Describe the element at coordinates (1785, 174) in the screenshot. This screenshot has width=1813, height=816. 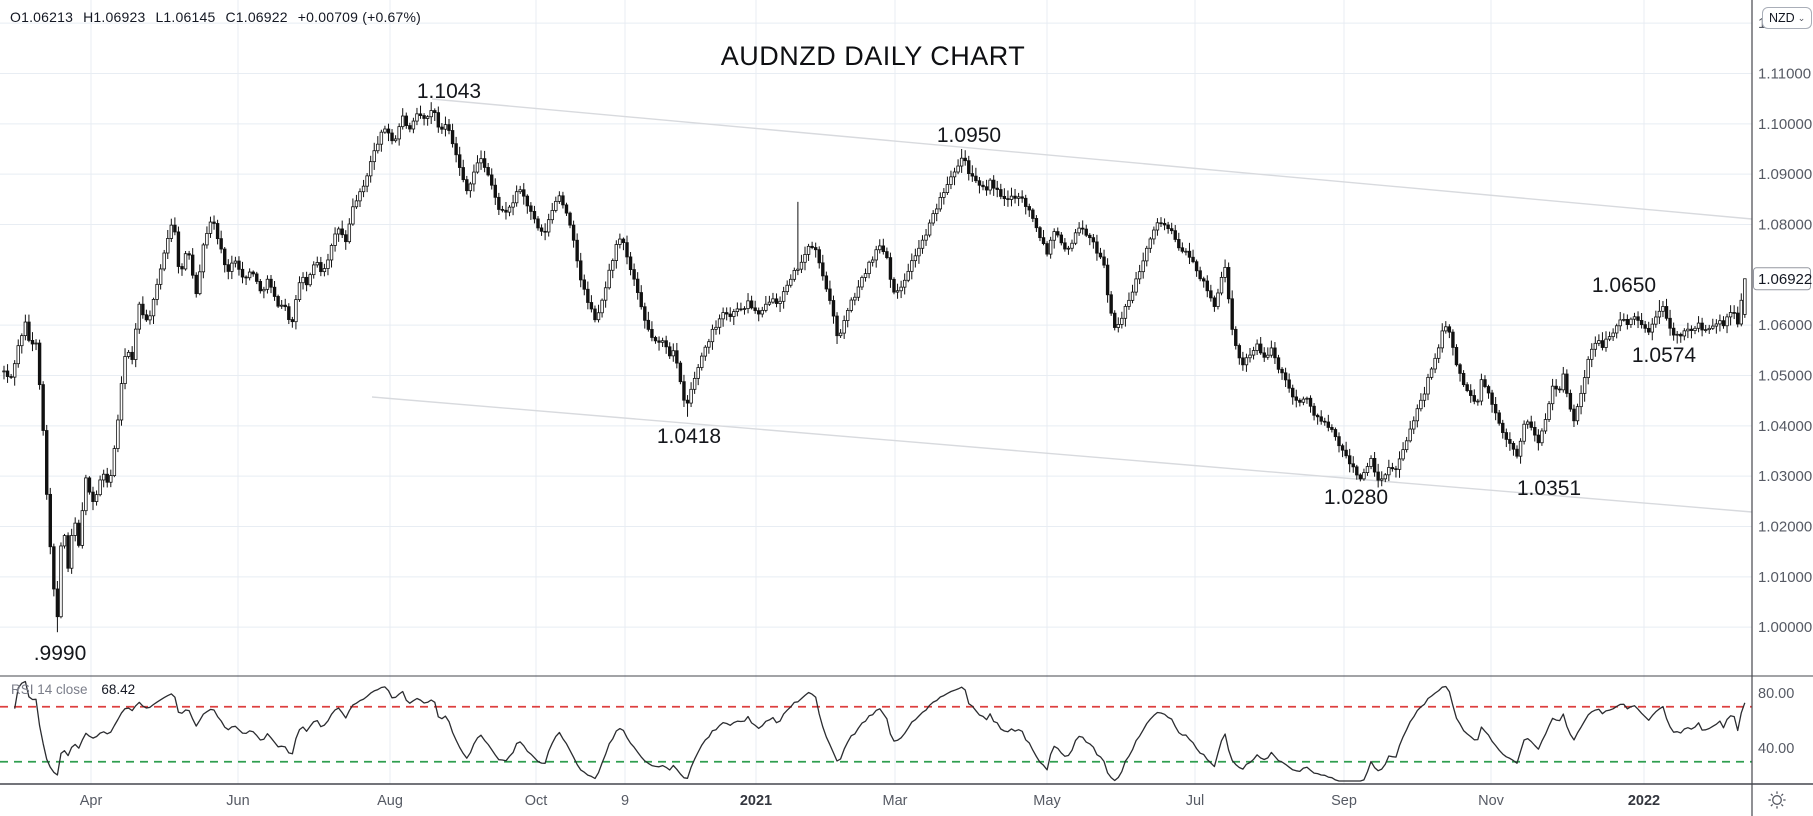
I see `price-axis-label: 1.09000` at that location.